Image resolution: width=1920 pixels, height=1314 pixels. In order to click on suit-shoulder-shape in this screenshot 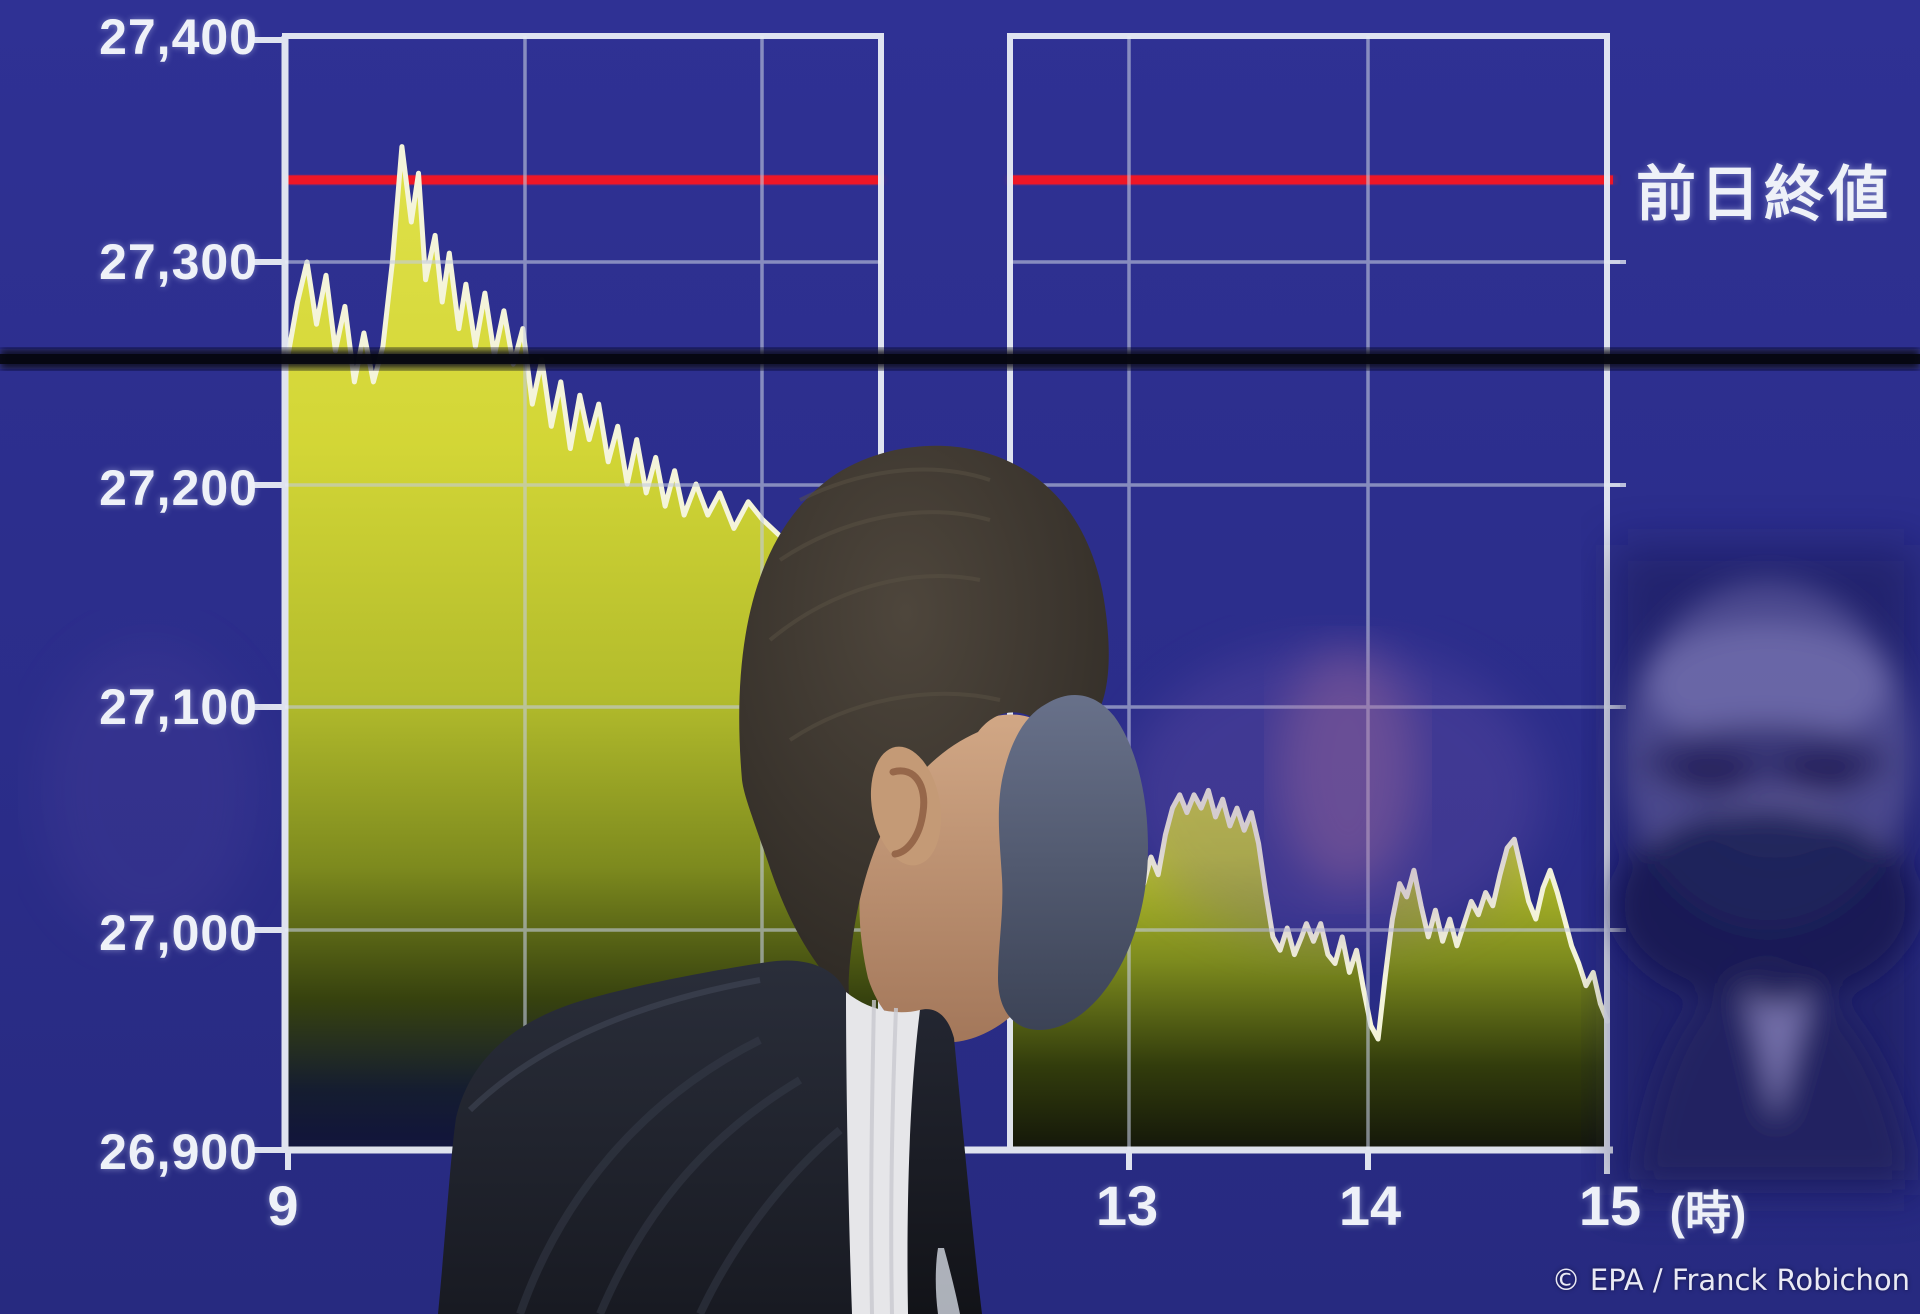, I will do `click(645, 1137)`.